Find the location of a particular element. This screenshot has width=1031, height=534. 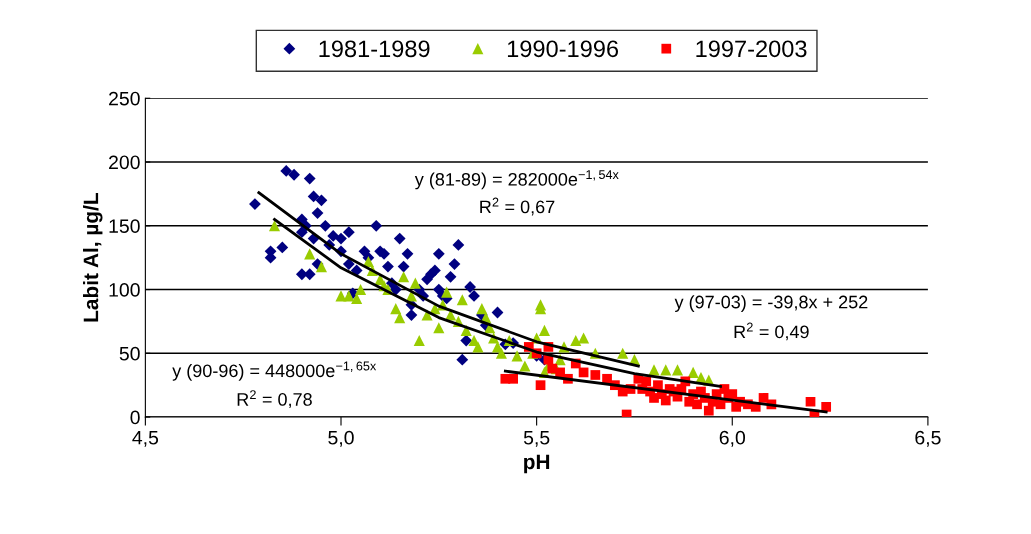

annotation: R$^{2}$ = 0,67 is located at coordinates (517, 206).